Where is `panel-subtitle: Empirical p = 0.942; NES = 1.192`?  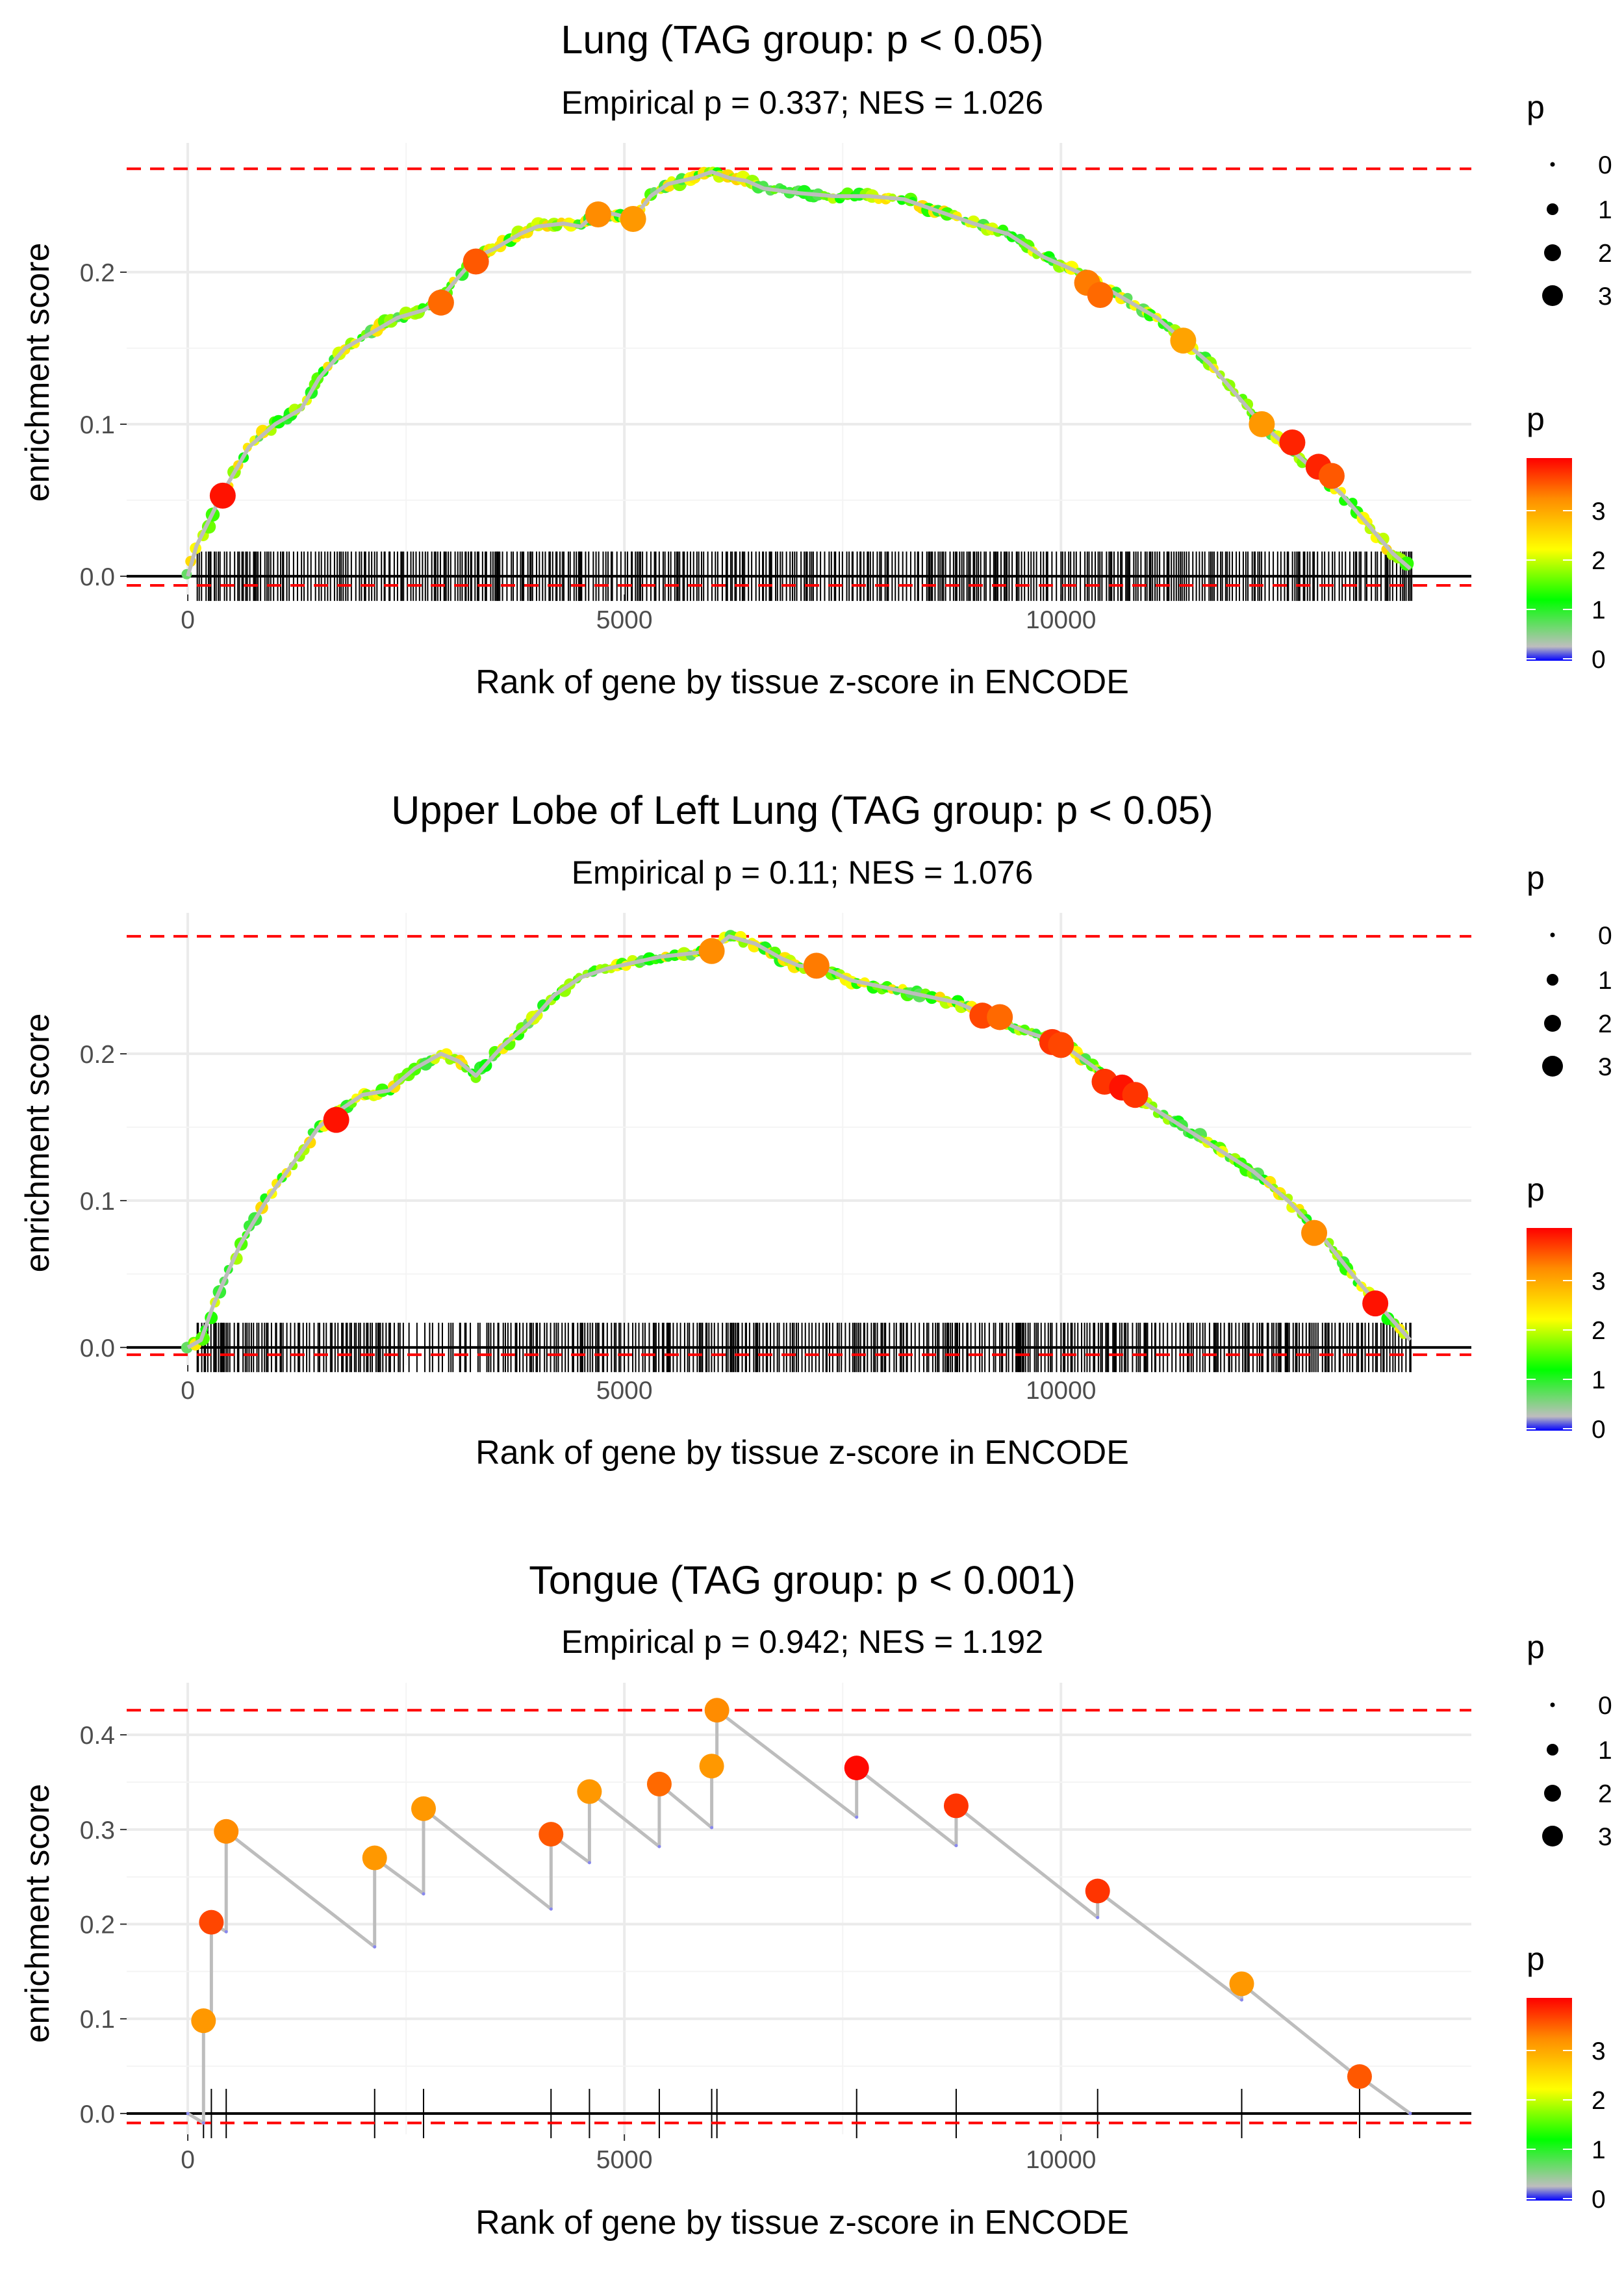 panel-subtitle: Empirical p = 0.942; NES = 1.192 is located at coordinates (802, 1642).